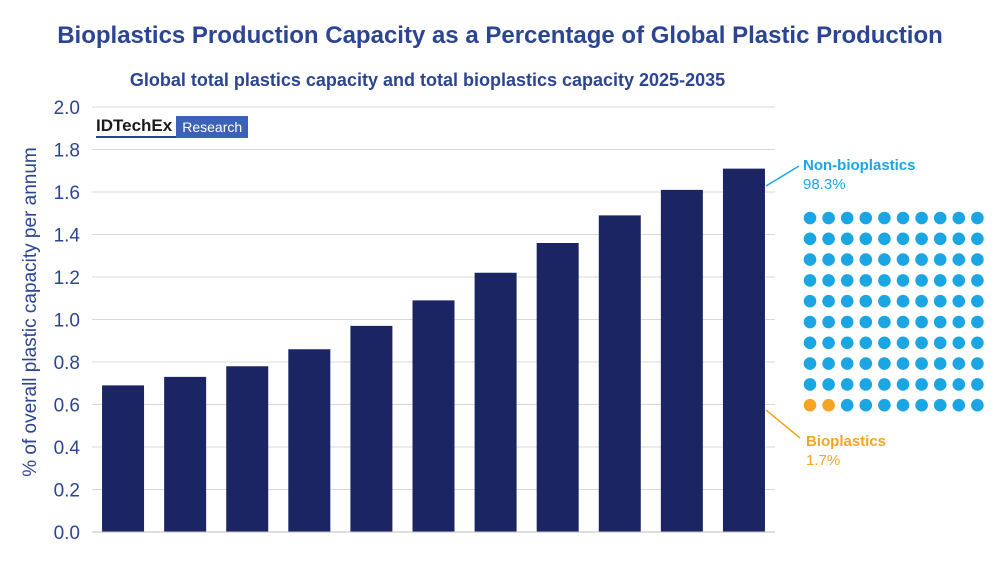 Image resolution: width=1000 pixels, height=563 pixels. Describe the element at coordinates (67, 491) in the screenshot. I see `y-tick-label: 0.2` at that location.